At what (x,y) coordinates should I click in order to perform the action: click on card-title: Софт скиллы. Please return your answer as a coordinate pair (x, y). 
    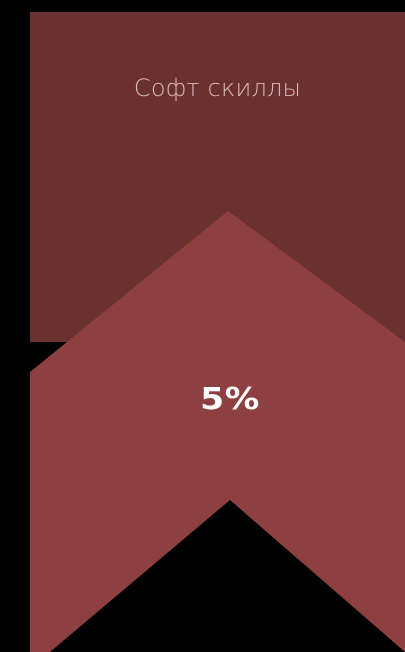
    Looking at the image, I should click on (217, 88).